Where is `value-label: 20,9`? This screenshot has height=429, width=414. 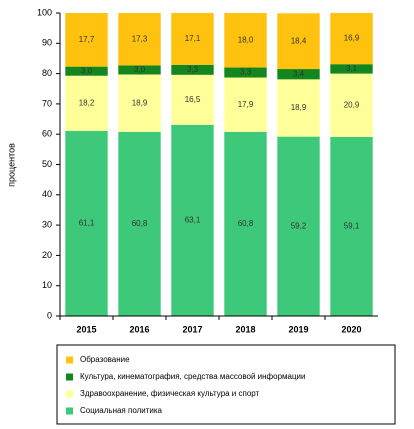
value-label: 20,9 is located at coordinates (352, 104).